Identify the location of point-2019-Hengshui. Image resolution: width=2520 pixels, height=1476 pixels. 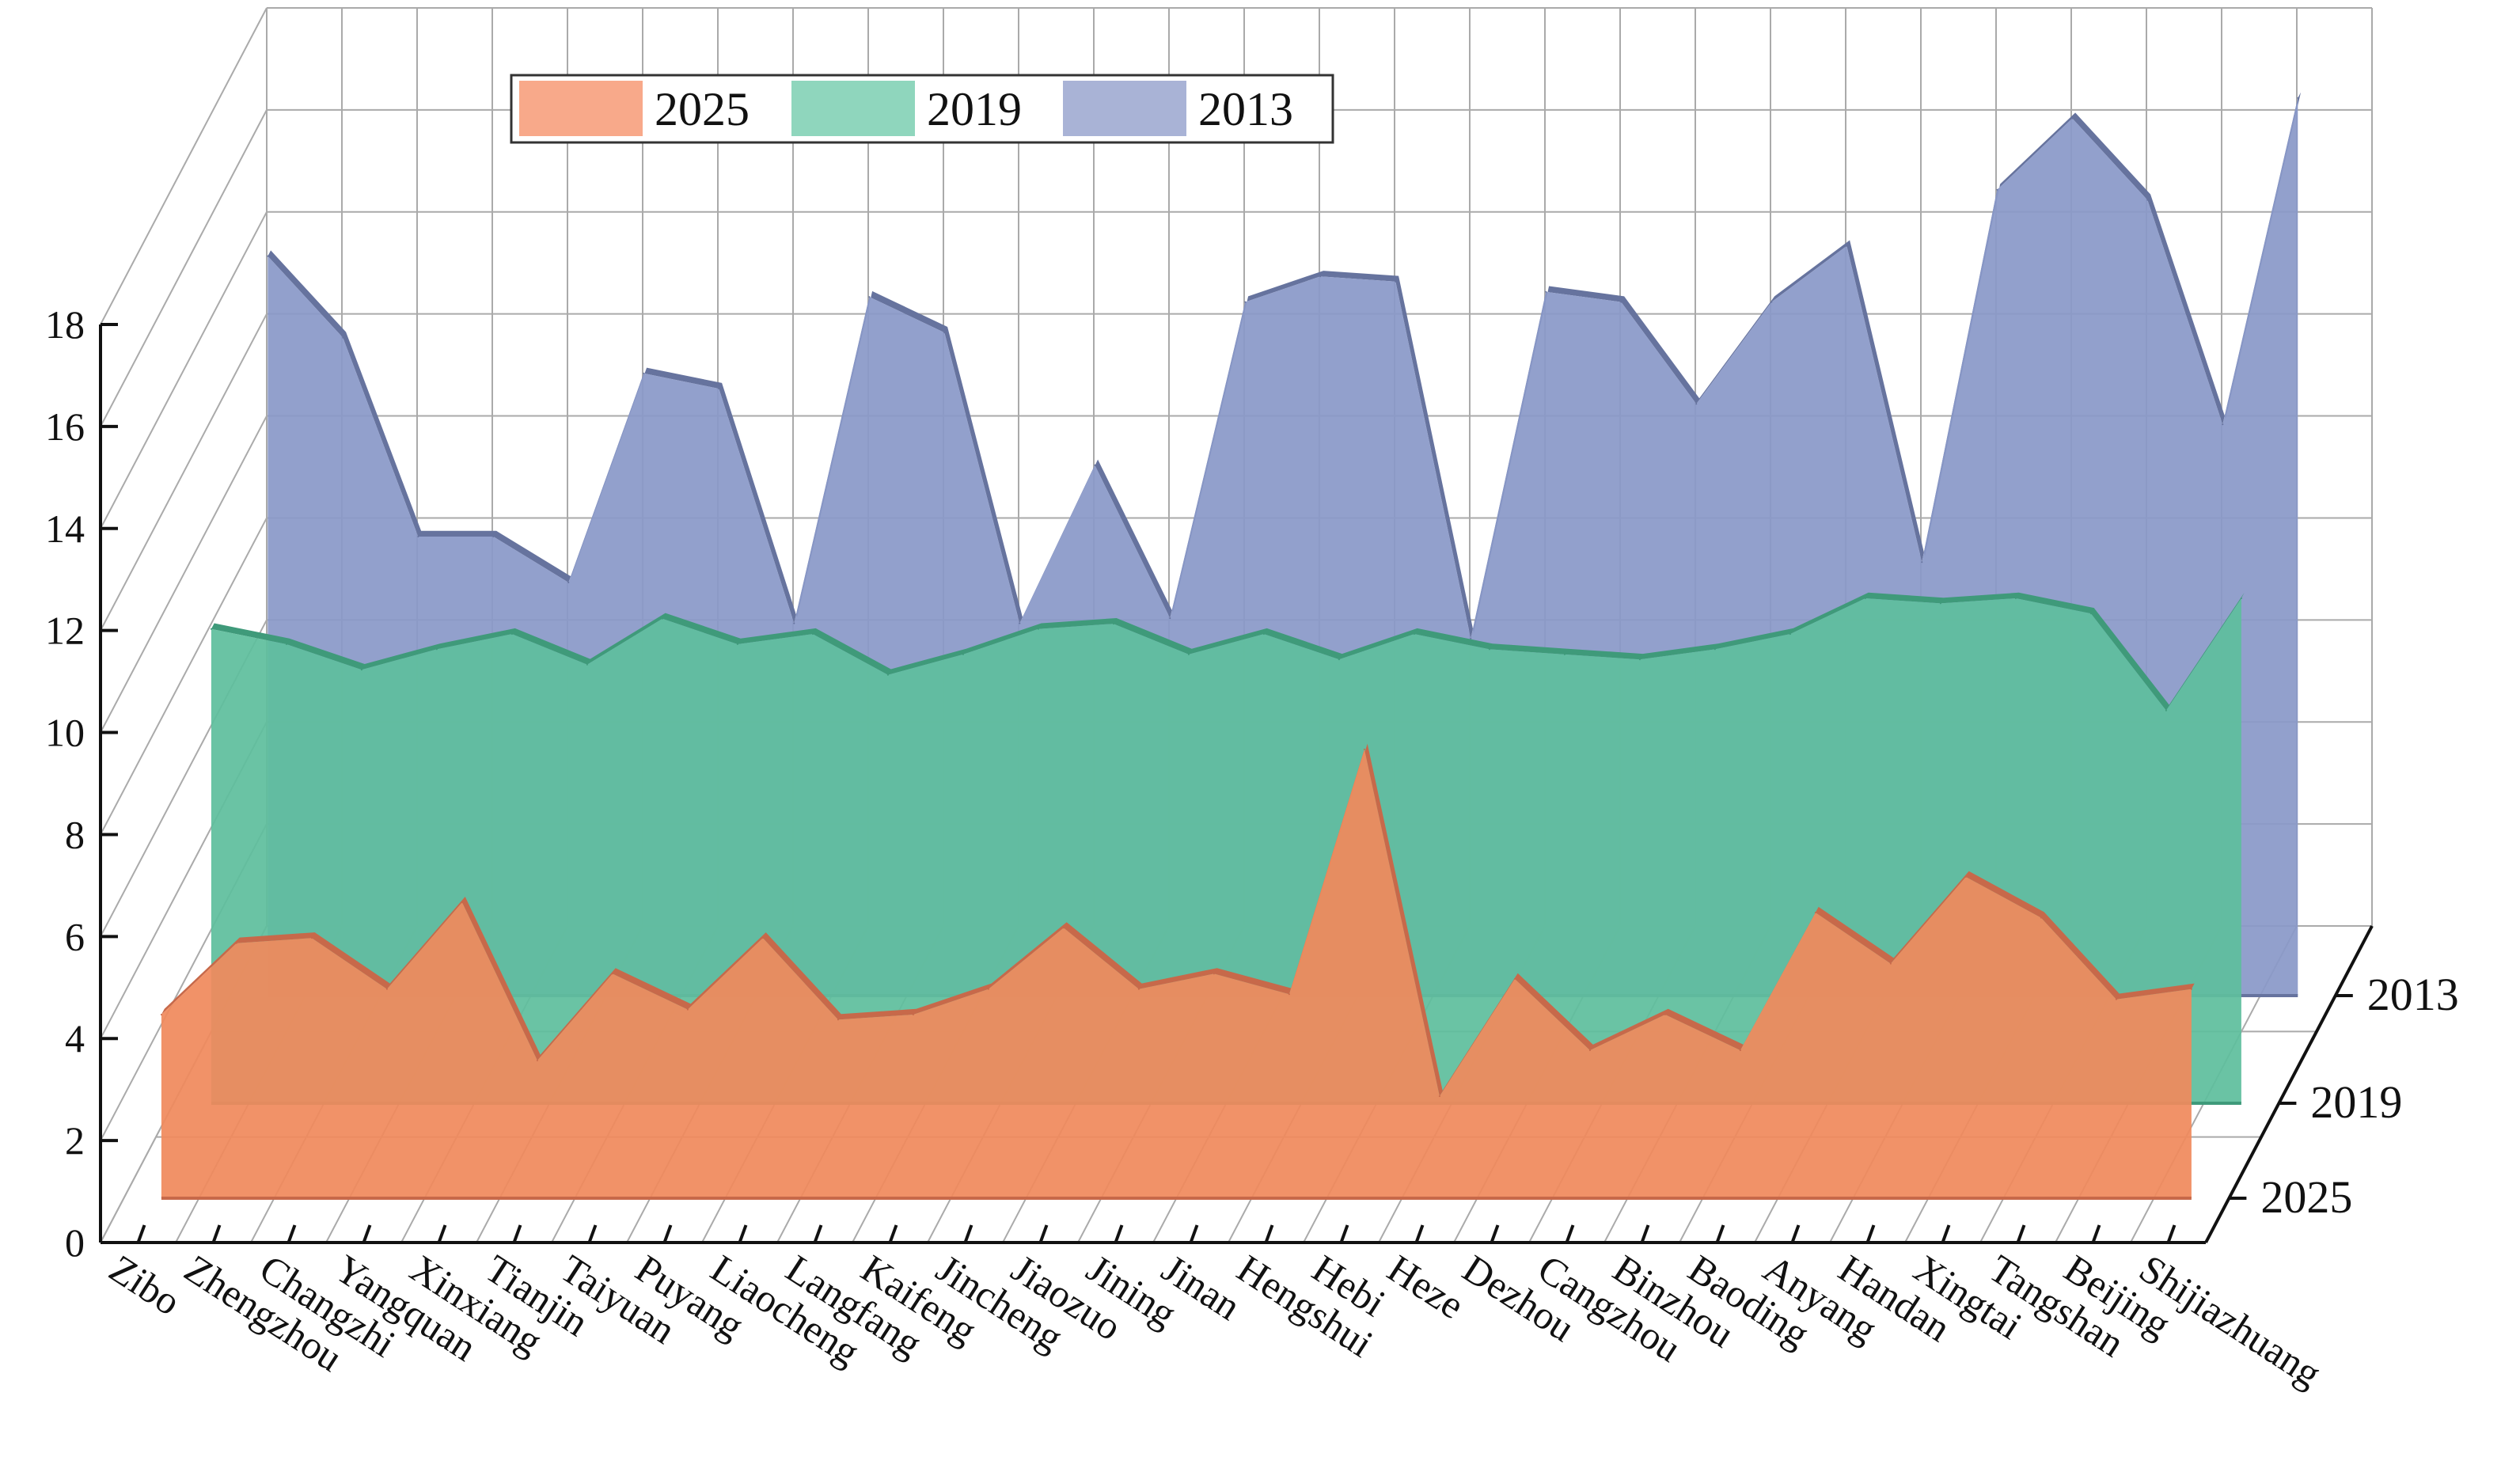
(1339, 659).